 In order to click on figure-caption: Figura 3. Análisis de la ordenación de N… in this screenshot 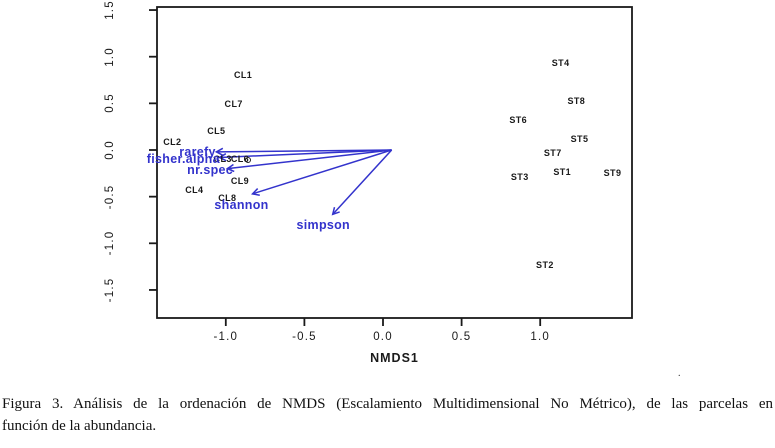, I will do `click(387, 415)`.